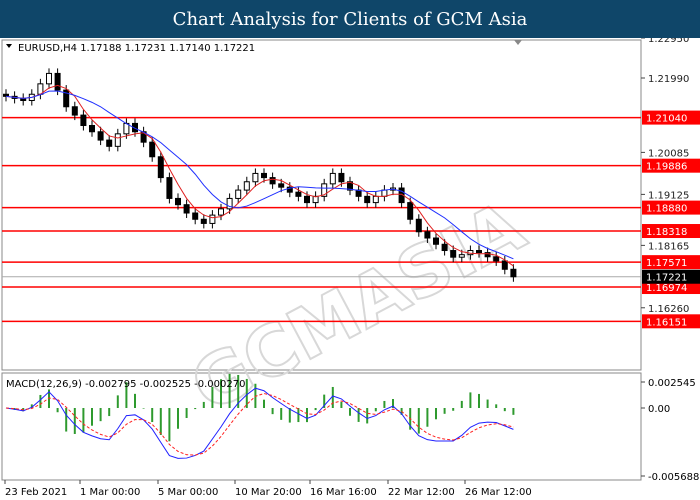 The height and width of the screenshot is (500, 700). Describe the element at coordinates (668, 79) in the screenshot. I see `price-tick-label: 1.21990` at that location.